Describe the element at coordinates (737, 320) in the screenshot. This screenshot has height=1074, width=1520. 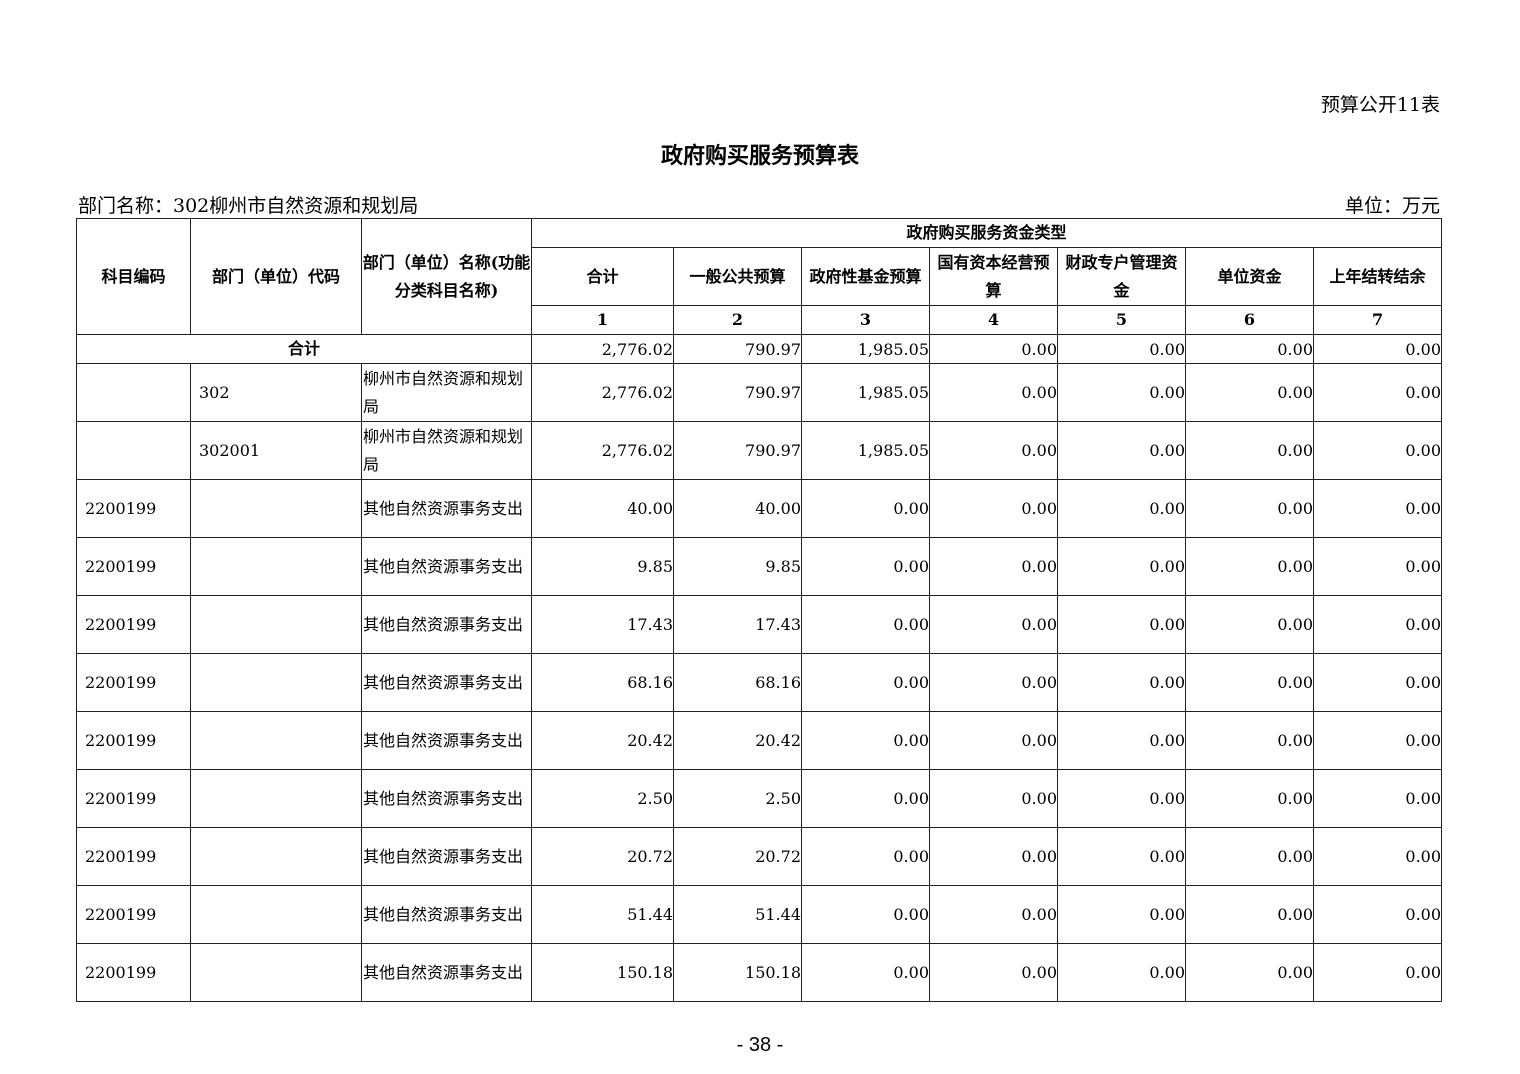
I see `column-number: 2` at that location.